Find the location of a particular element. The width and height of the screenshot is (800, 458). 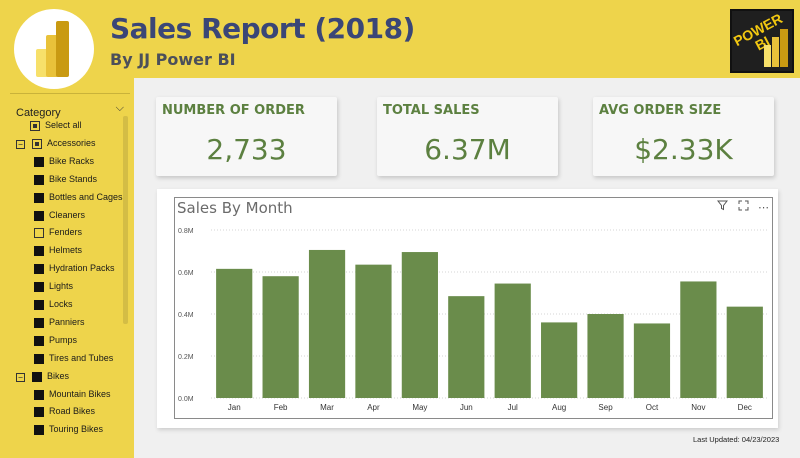

chevron-down-icon: ⌵ is located at coordinates (119, 107).